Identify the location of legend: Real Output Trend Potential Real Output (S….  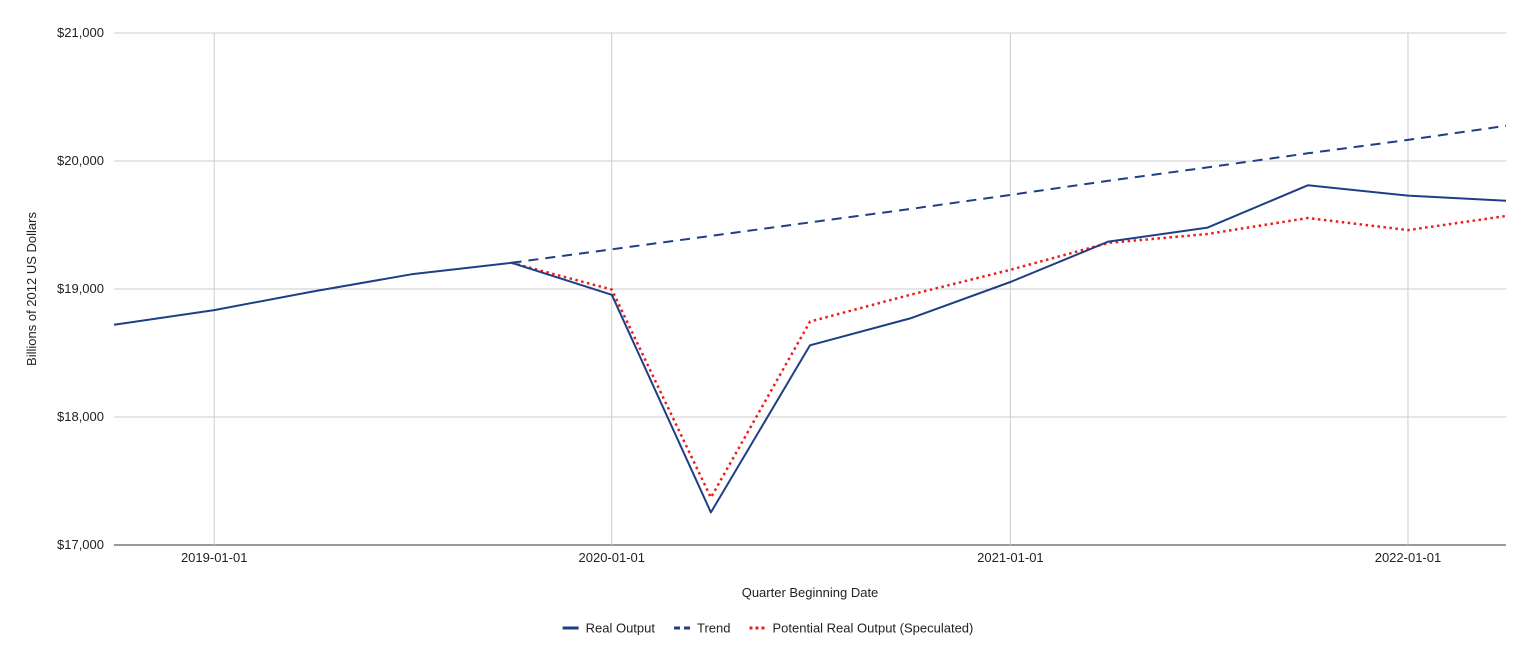
(767, 628).